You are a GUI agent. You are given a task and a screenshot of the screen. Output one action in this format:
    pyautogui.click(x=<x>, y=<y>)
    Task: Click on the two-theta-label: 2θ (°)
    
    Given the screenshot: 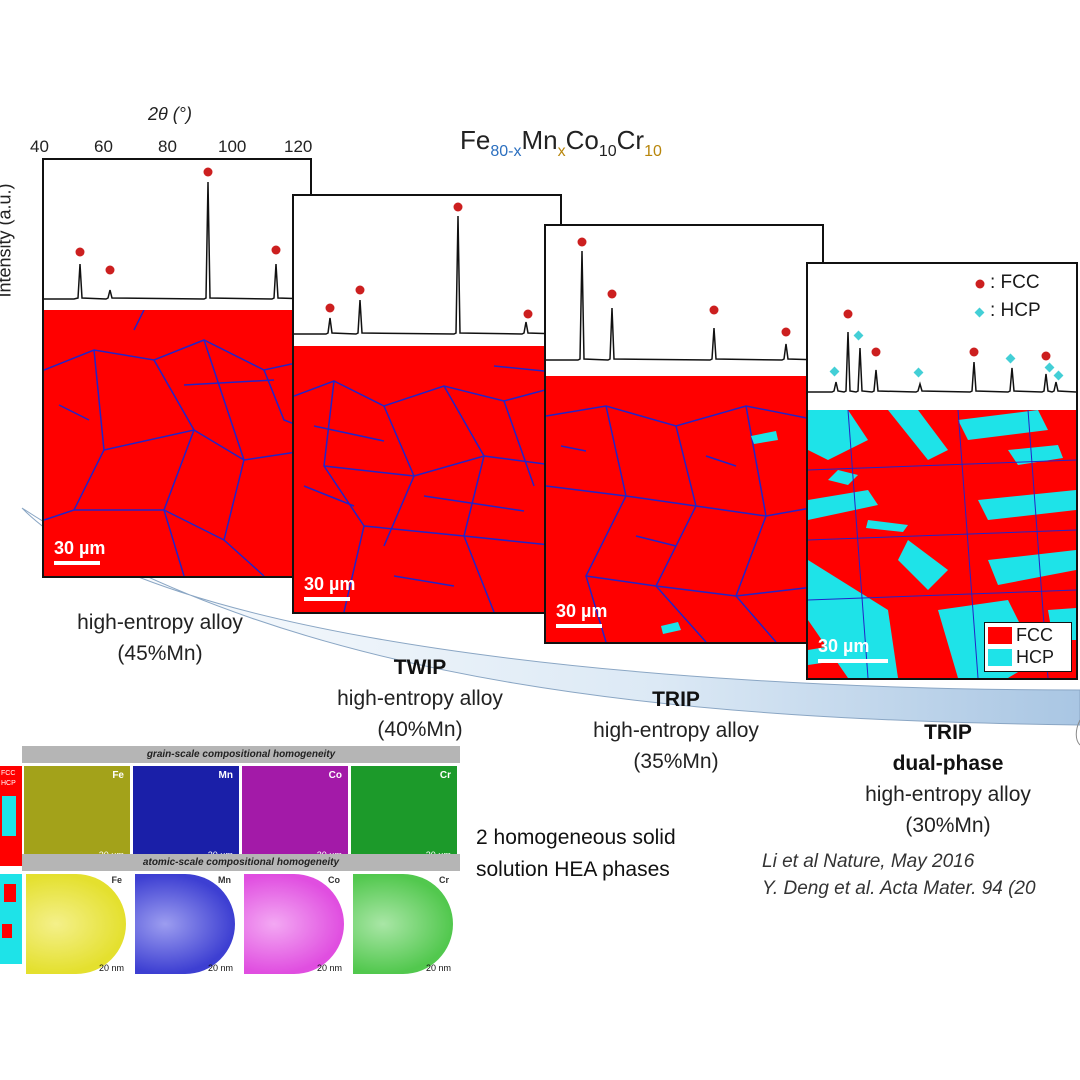 What is the action you would take?
    pyautogui.click(x=170, y=114)
    